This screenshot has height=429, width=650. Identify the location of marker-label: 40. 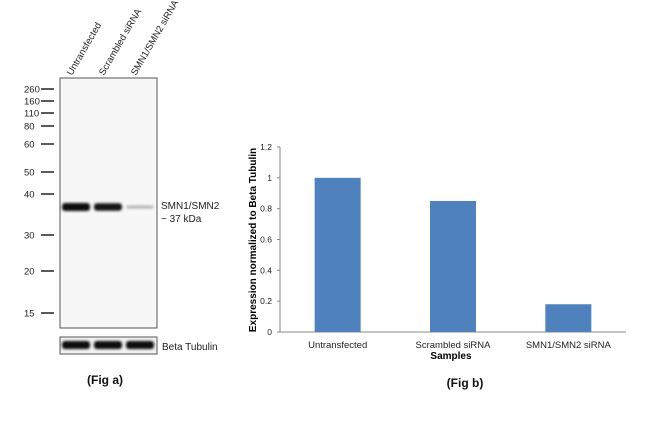
(29, 195).